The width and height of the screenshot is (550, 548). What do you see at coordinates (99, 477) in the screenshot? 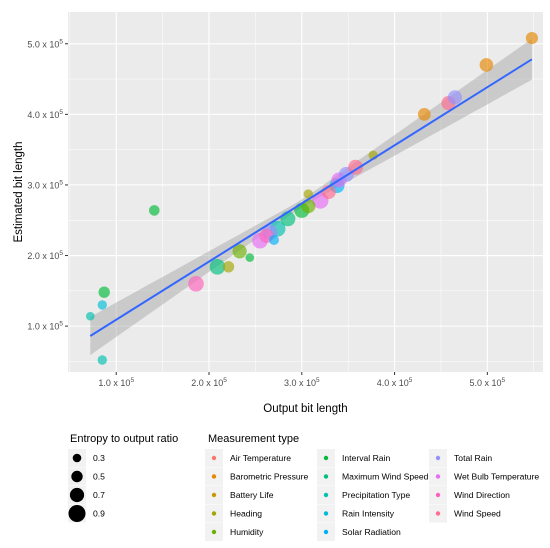
I see `size-legend-label: 0.5` at bounding box center [99, 477].